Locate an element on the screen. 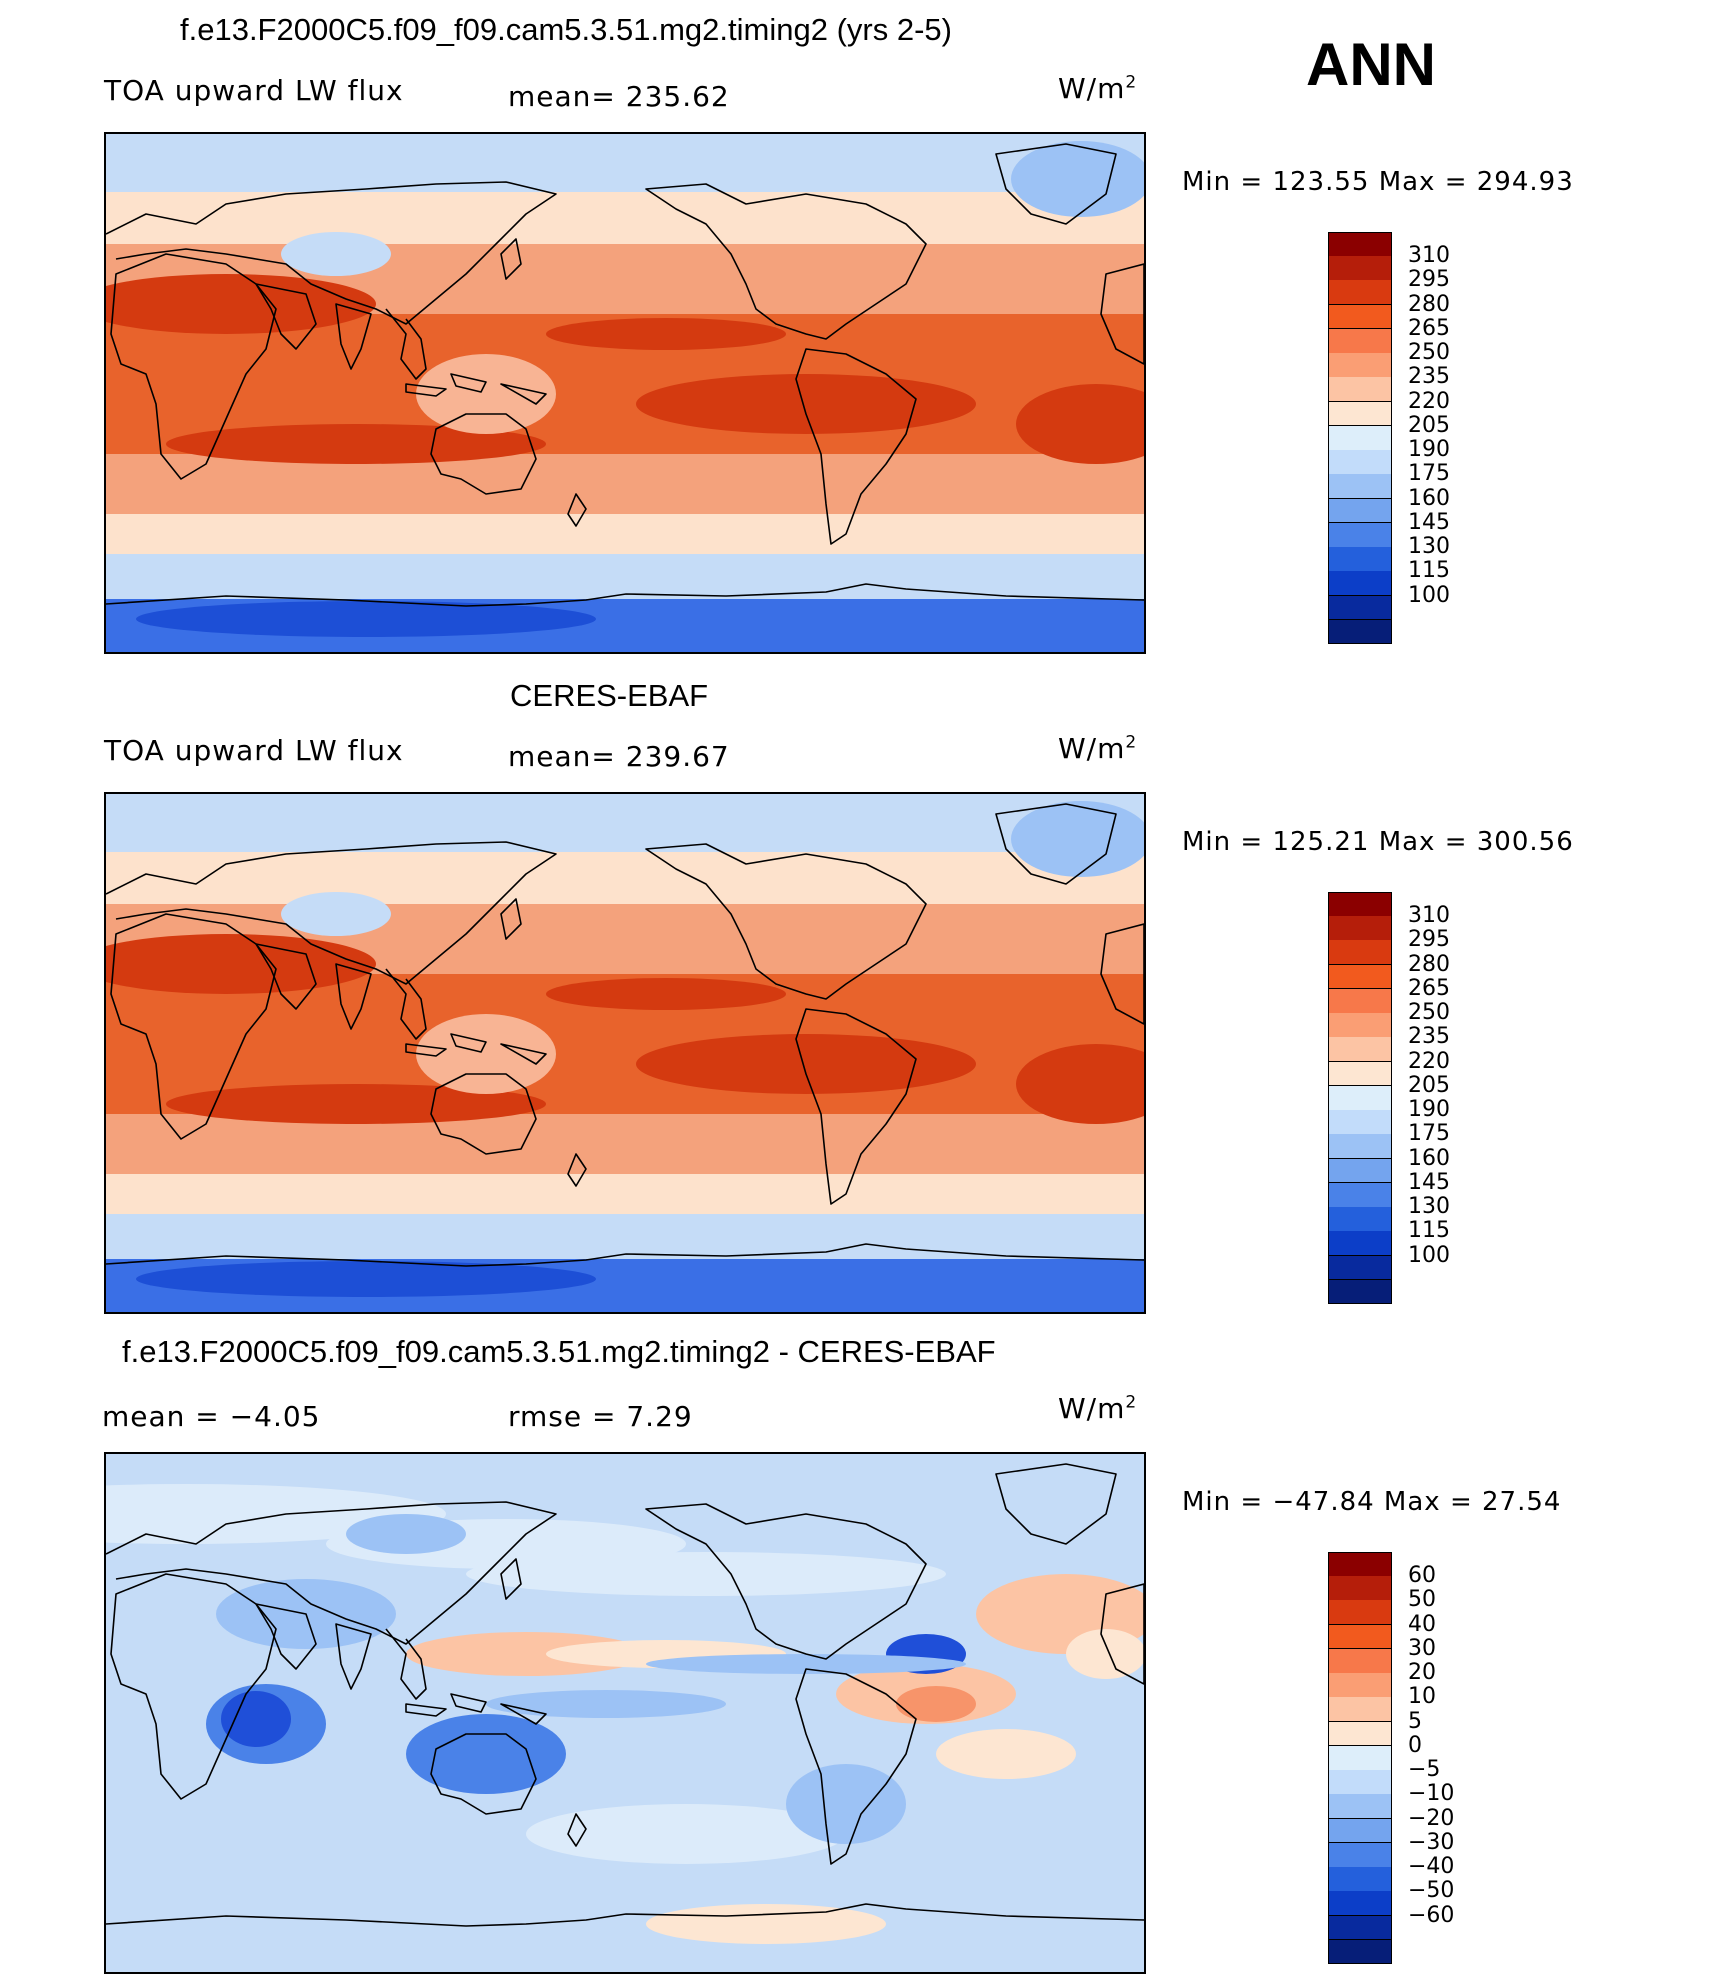 The image size is (1710, 1979). cool-maritime is located at coordinates (486, 1054).